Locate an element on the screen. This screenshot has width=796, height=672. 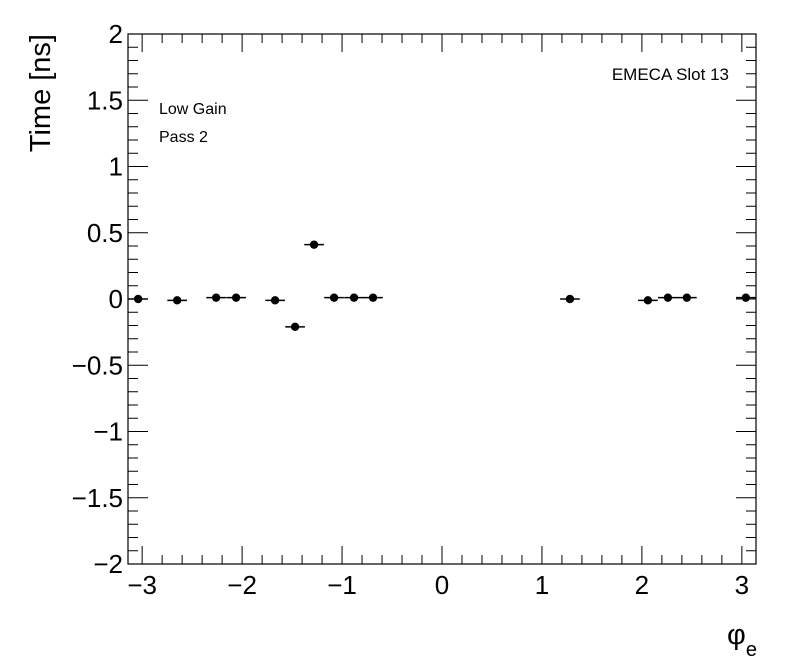
data-markers is located at coordinates (442, 286).